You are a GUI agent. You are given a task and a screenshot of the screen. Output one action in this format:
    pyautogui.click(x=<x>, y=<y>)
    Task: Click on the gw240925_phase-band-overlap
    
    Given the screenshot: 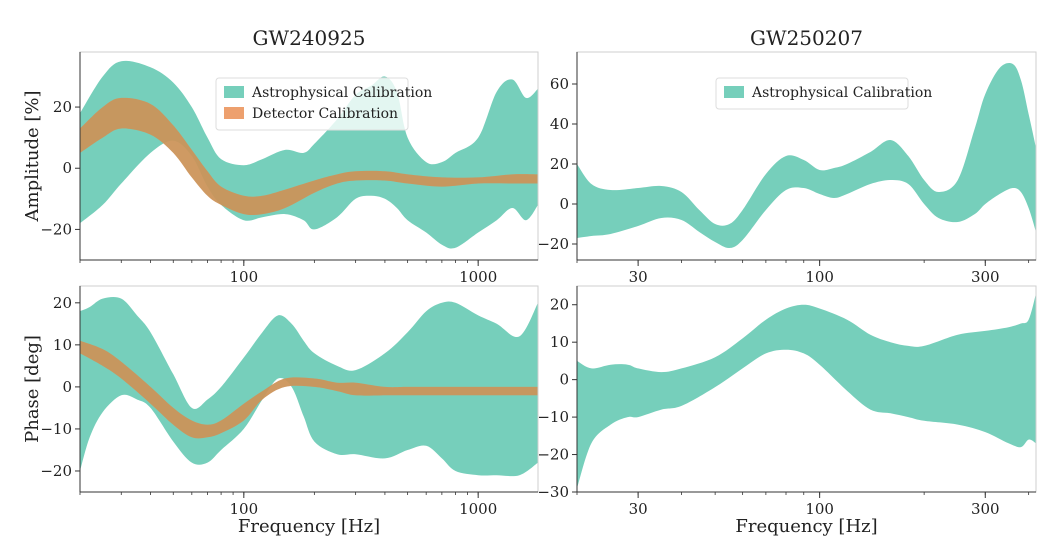 What is the action you would take?
    pyautogui.click(x=309, y=389)
    